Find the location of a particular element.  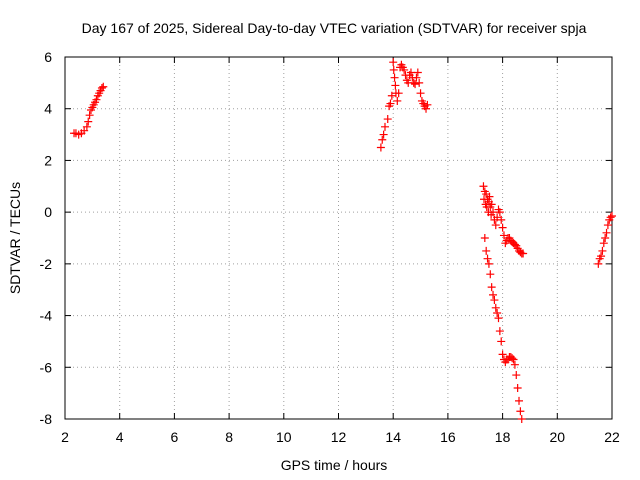

y-tick-label: -6 is located at coordinates (46, 367).